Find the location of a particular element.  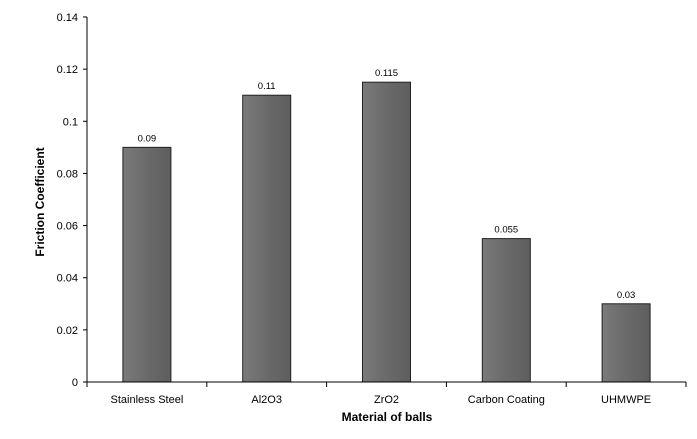

y-tick-label: 0.12 is located at coordinates (67, 70).